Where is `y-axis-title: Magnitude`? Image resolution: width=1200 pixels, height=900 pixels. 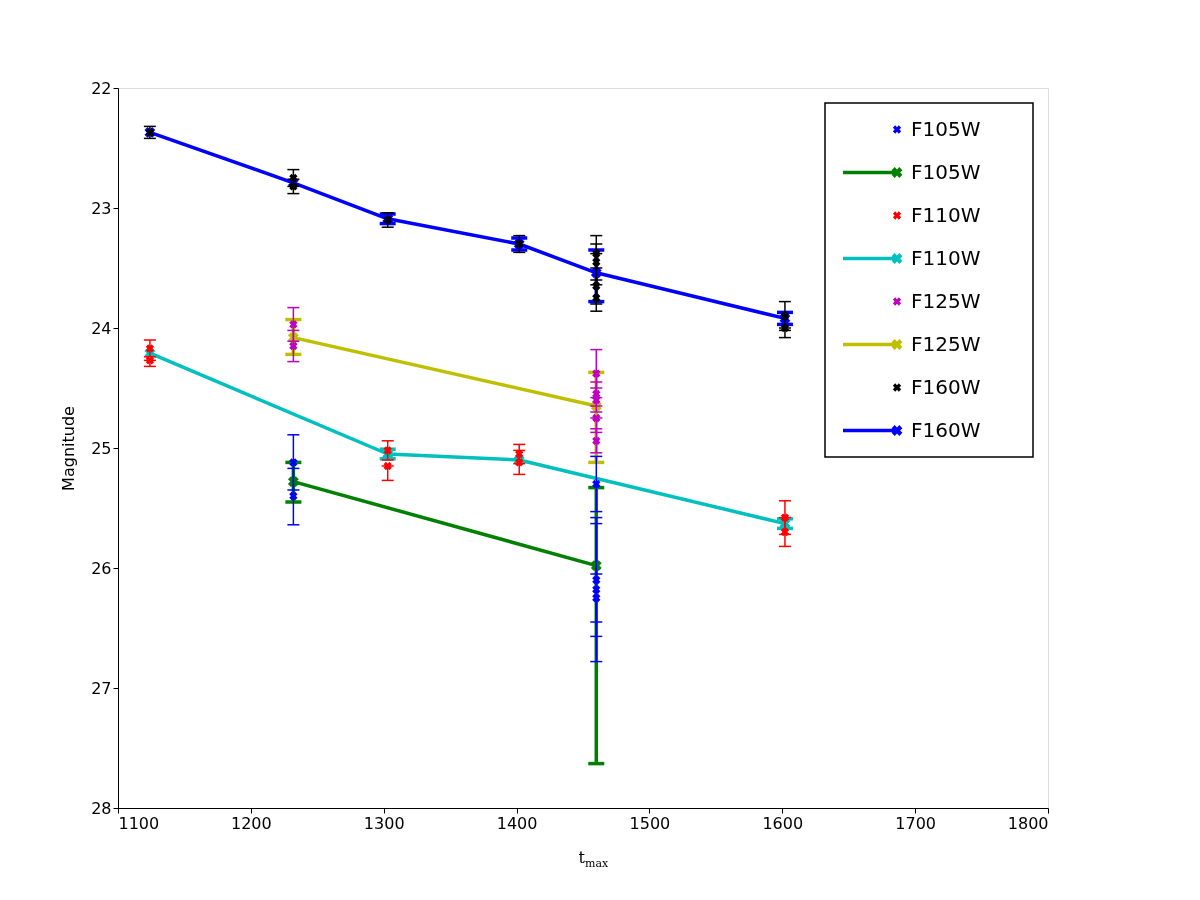 y-axis-title: Magnitude is located at coordinates (69, 448).